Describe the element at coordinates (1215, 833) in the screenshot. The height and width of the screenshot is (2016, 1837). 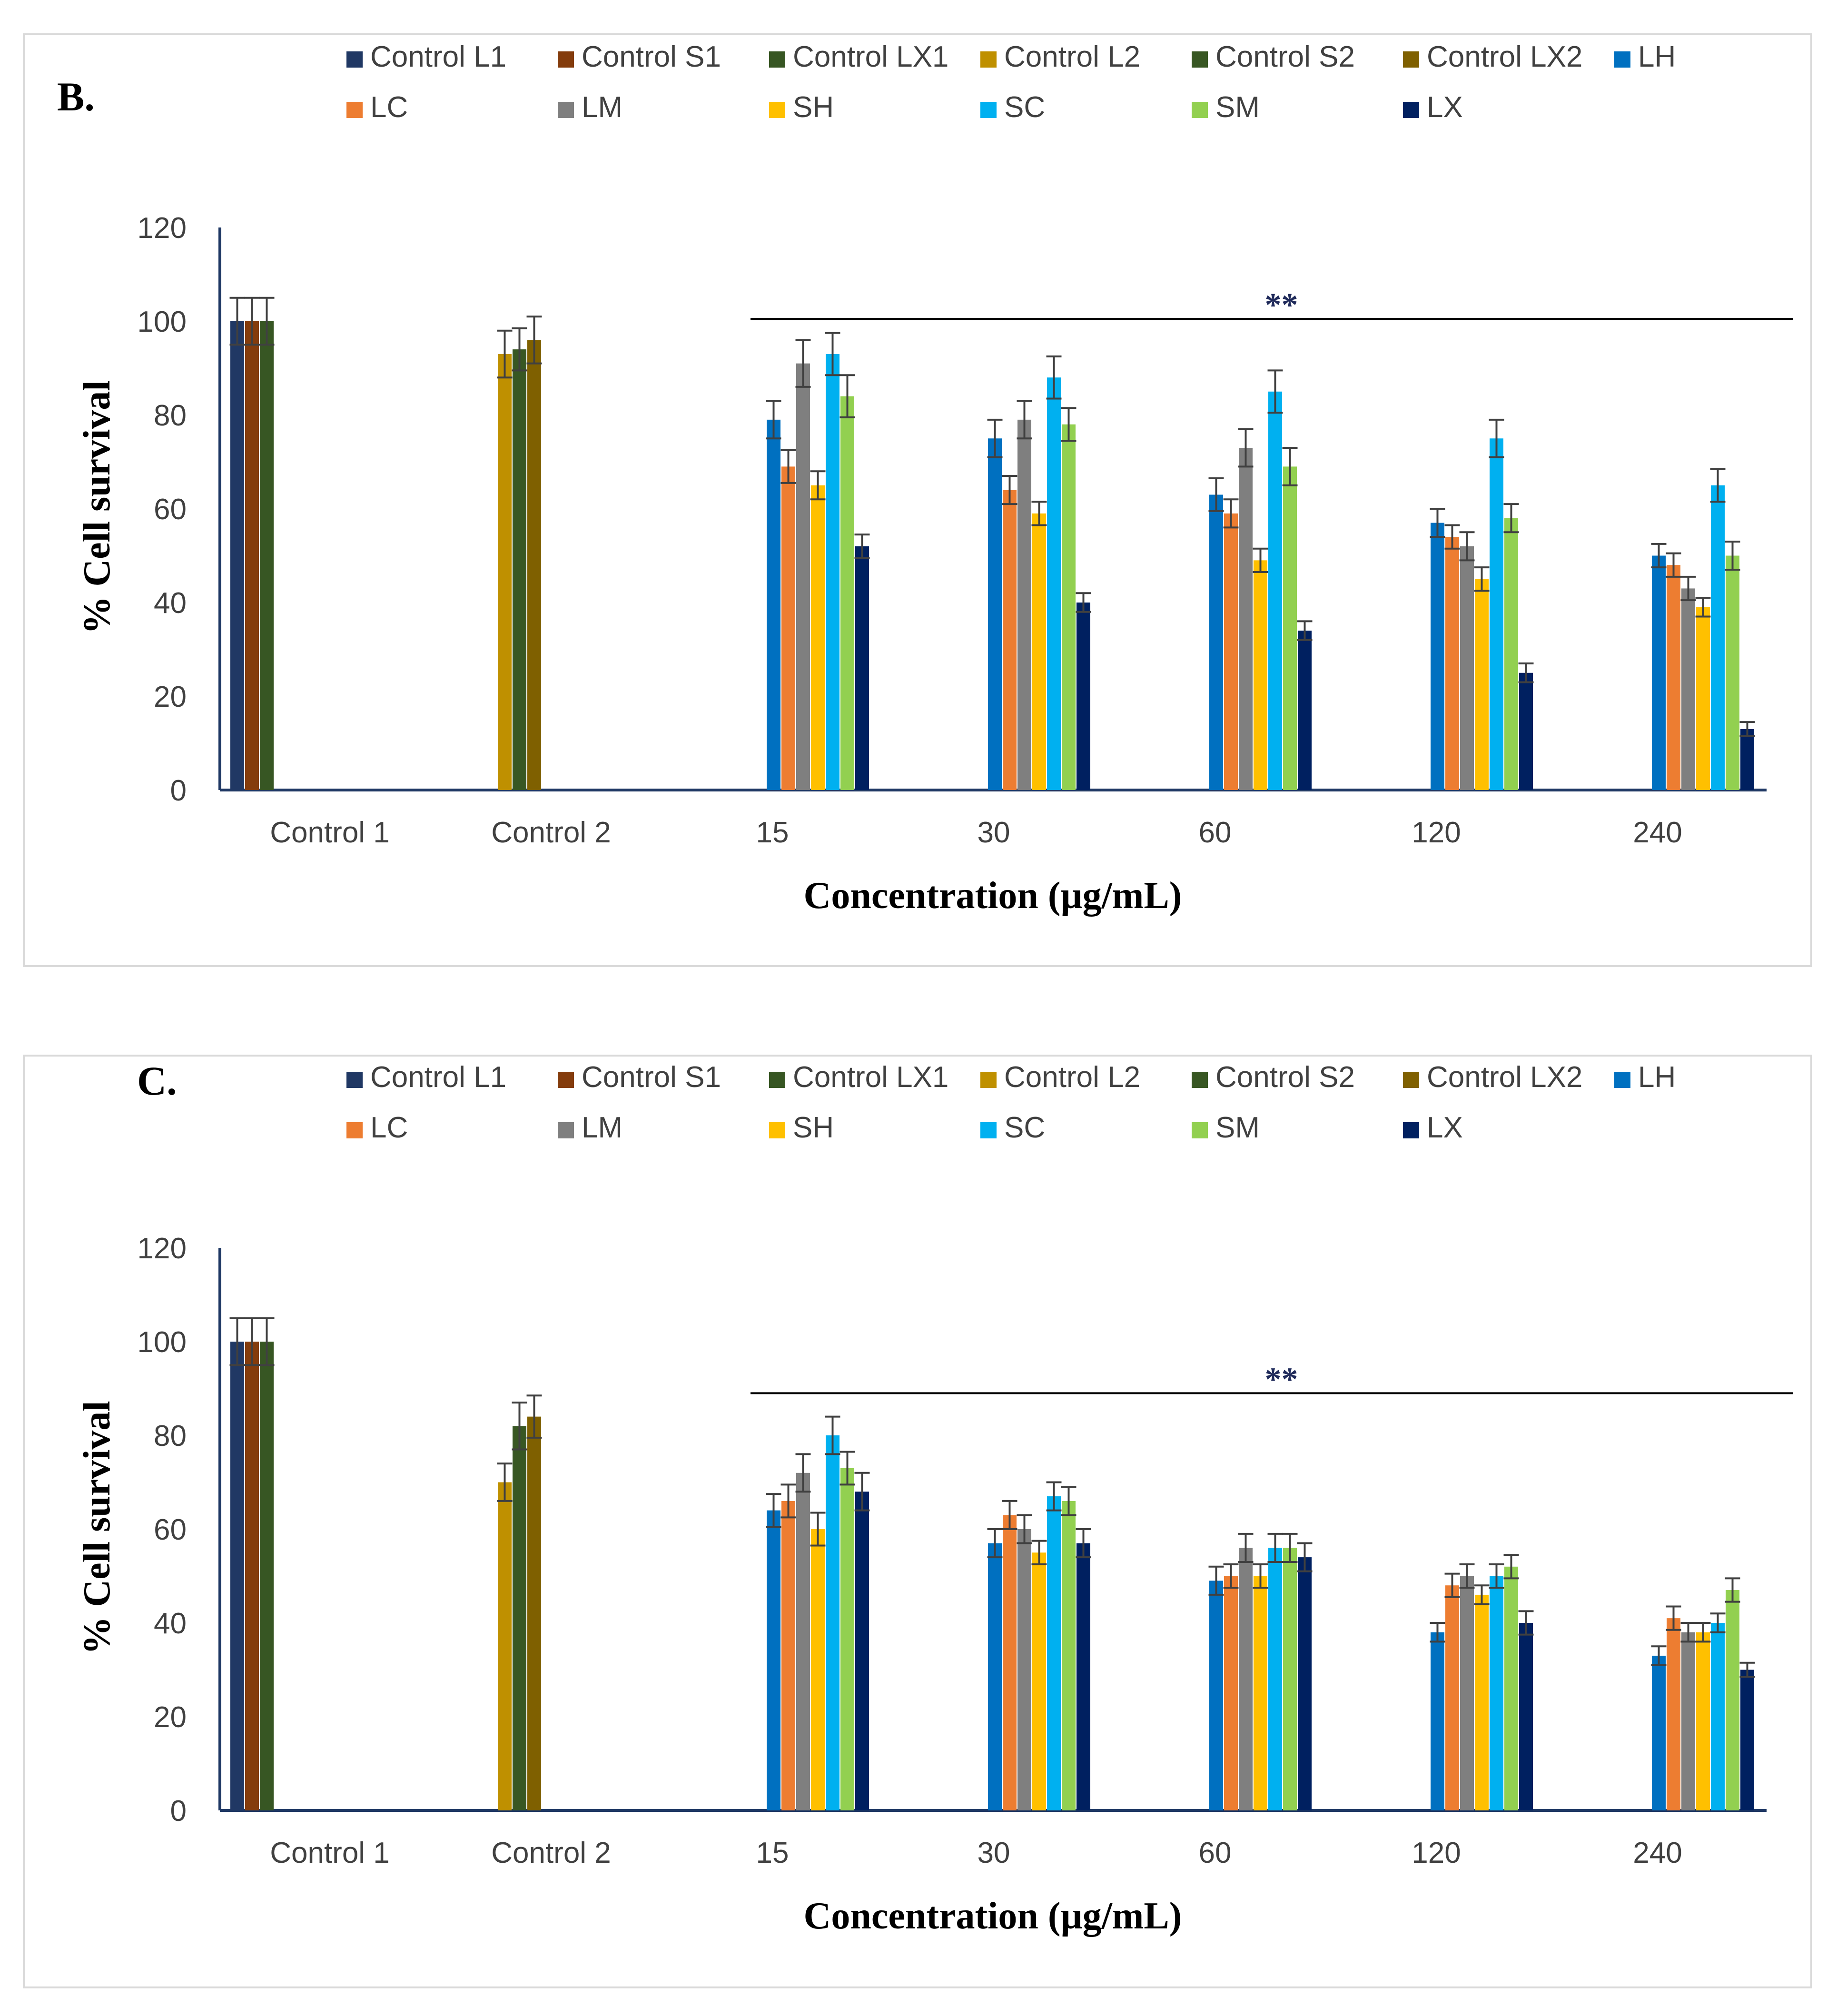
I see `x-tick-label: 60` at that location.